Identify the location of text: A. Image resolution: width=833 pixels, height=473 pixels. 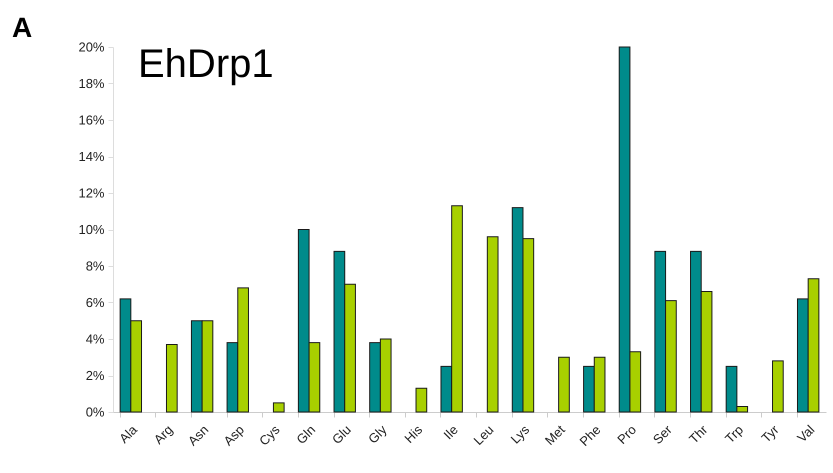
(22, 27).